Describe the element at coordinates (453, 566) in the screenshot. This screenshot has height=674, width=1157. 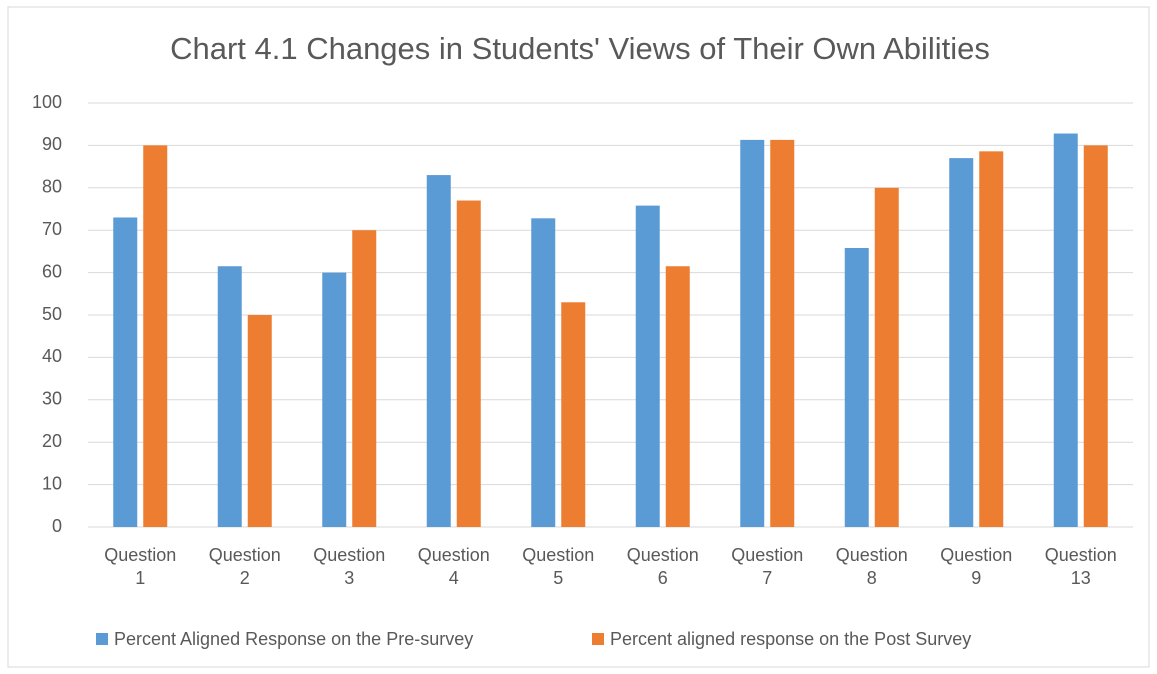
I see `x-tick-label: Question 4` at that location.